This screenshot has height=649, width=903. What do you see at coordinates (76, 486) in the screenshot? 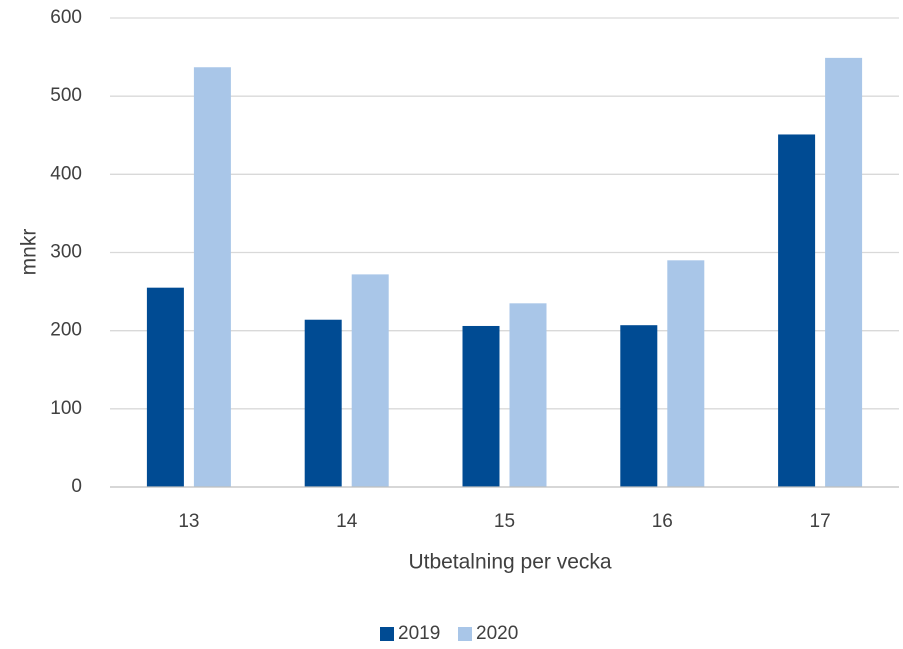
I see `y-tick-label: 0` at bounding box center [76, 486].